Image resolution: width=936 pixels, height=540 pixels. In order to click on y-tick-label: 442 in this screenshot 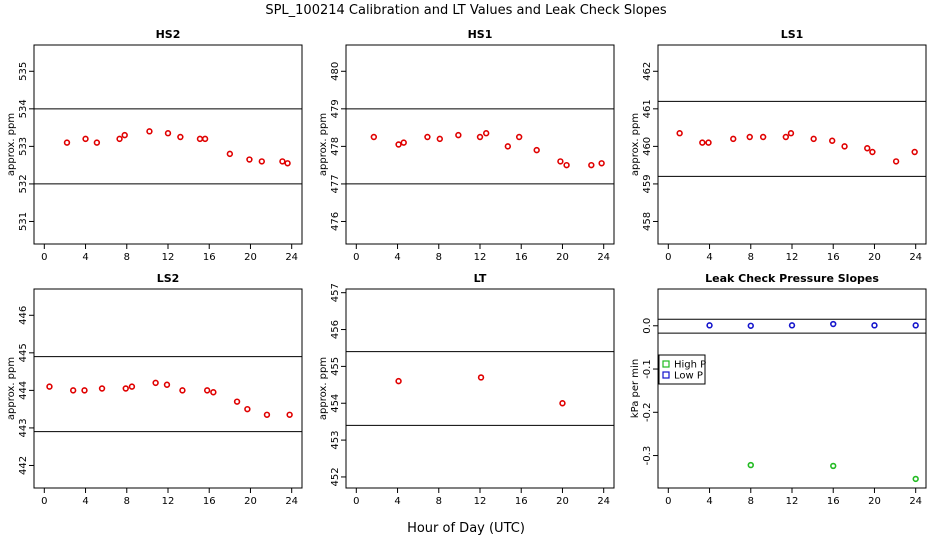, I will do `click(23, 465)`.